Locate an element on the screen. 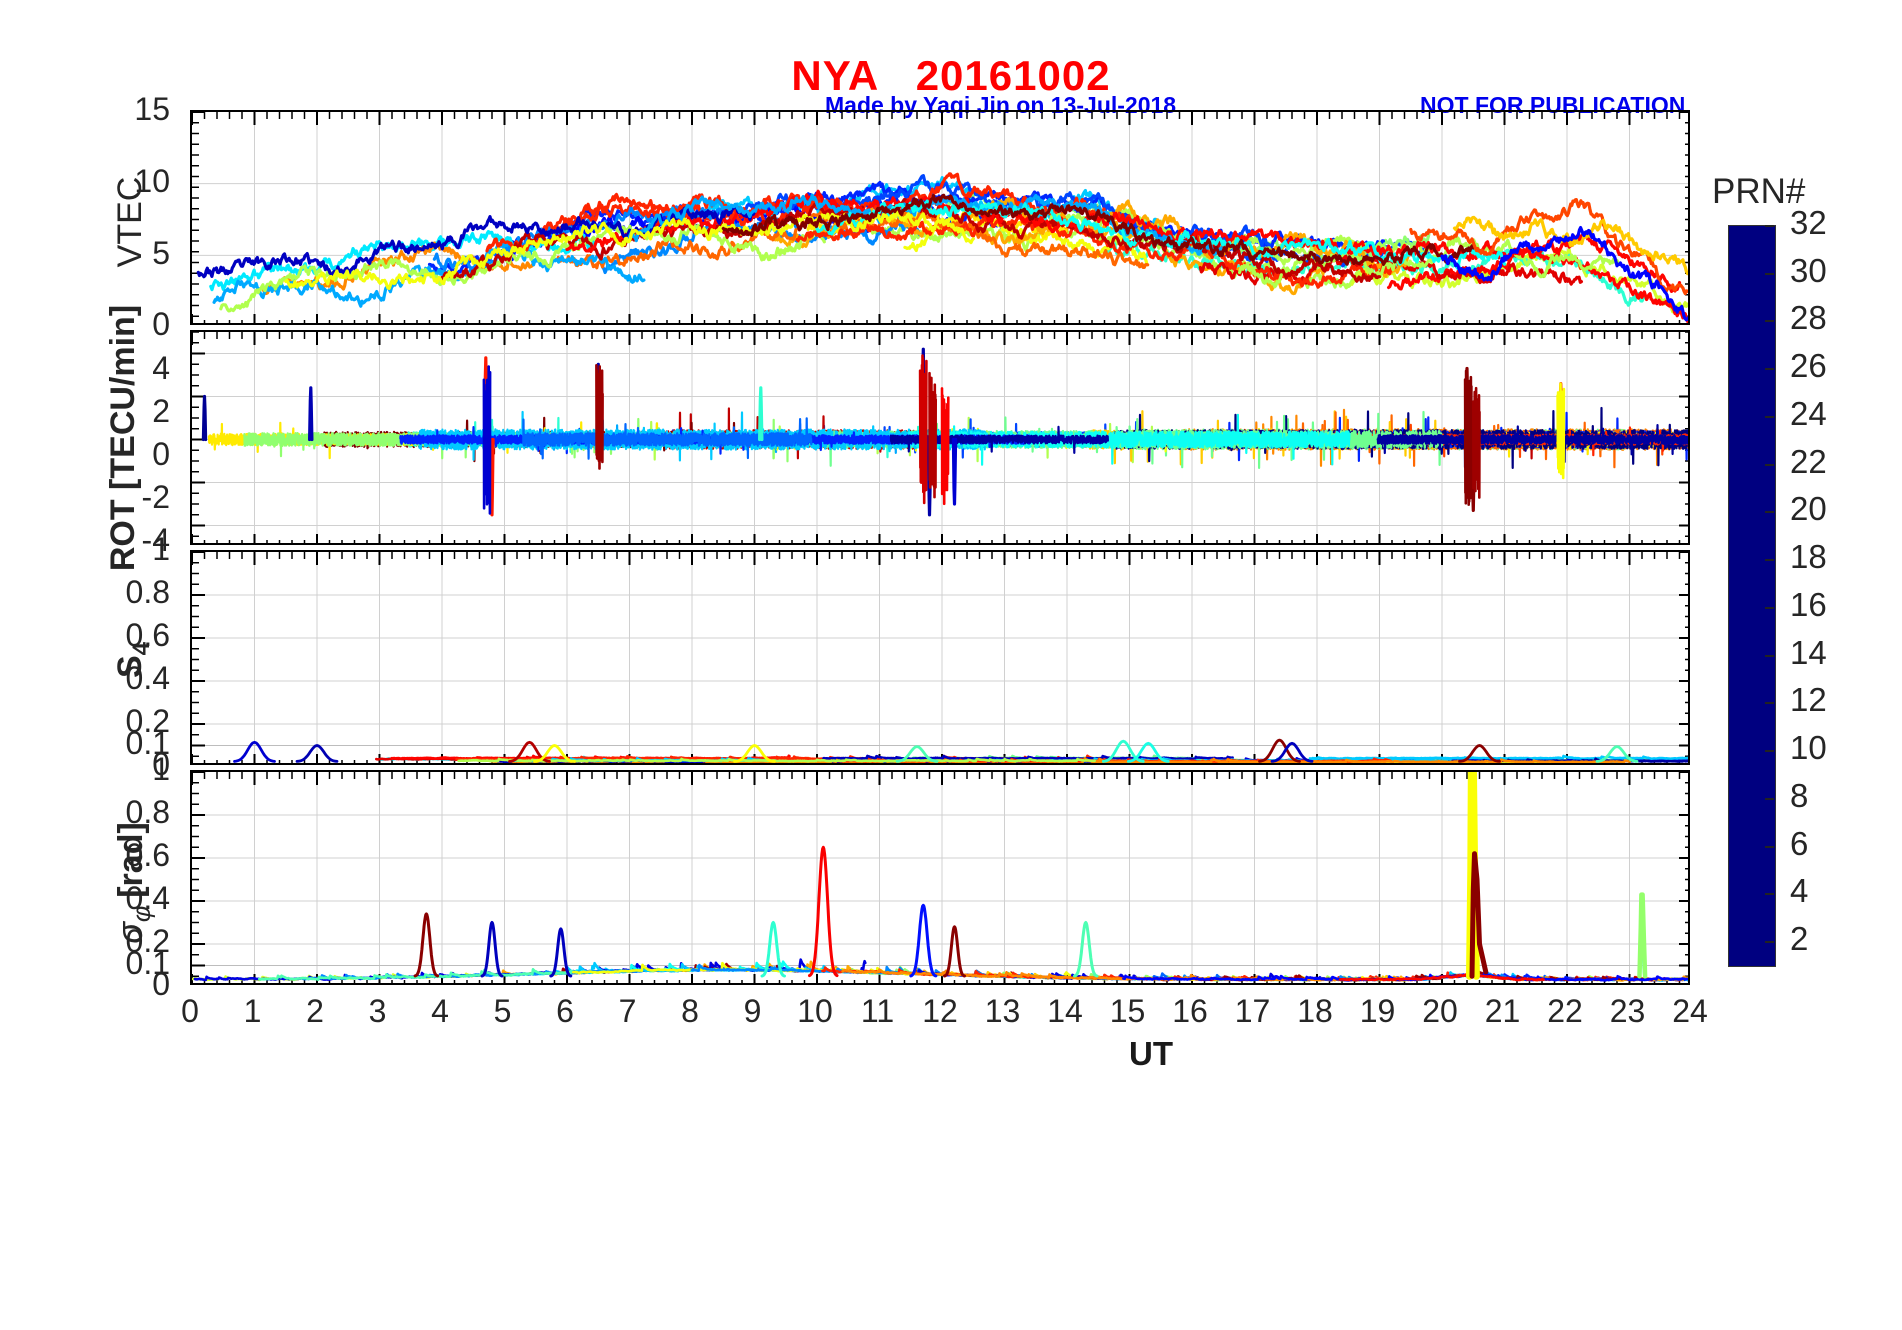 Image resolution: width=1902 pixels, height=1330 pixels. colorbar-tick-6: 6 is located at coordinates (1799, 843).